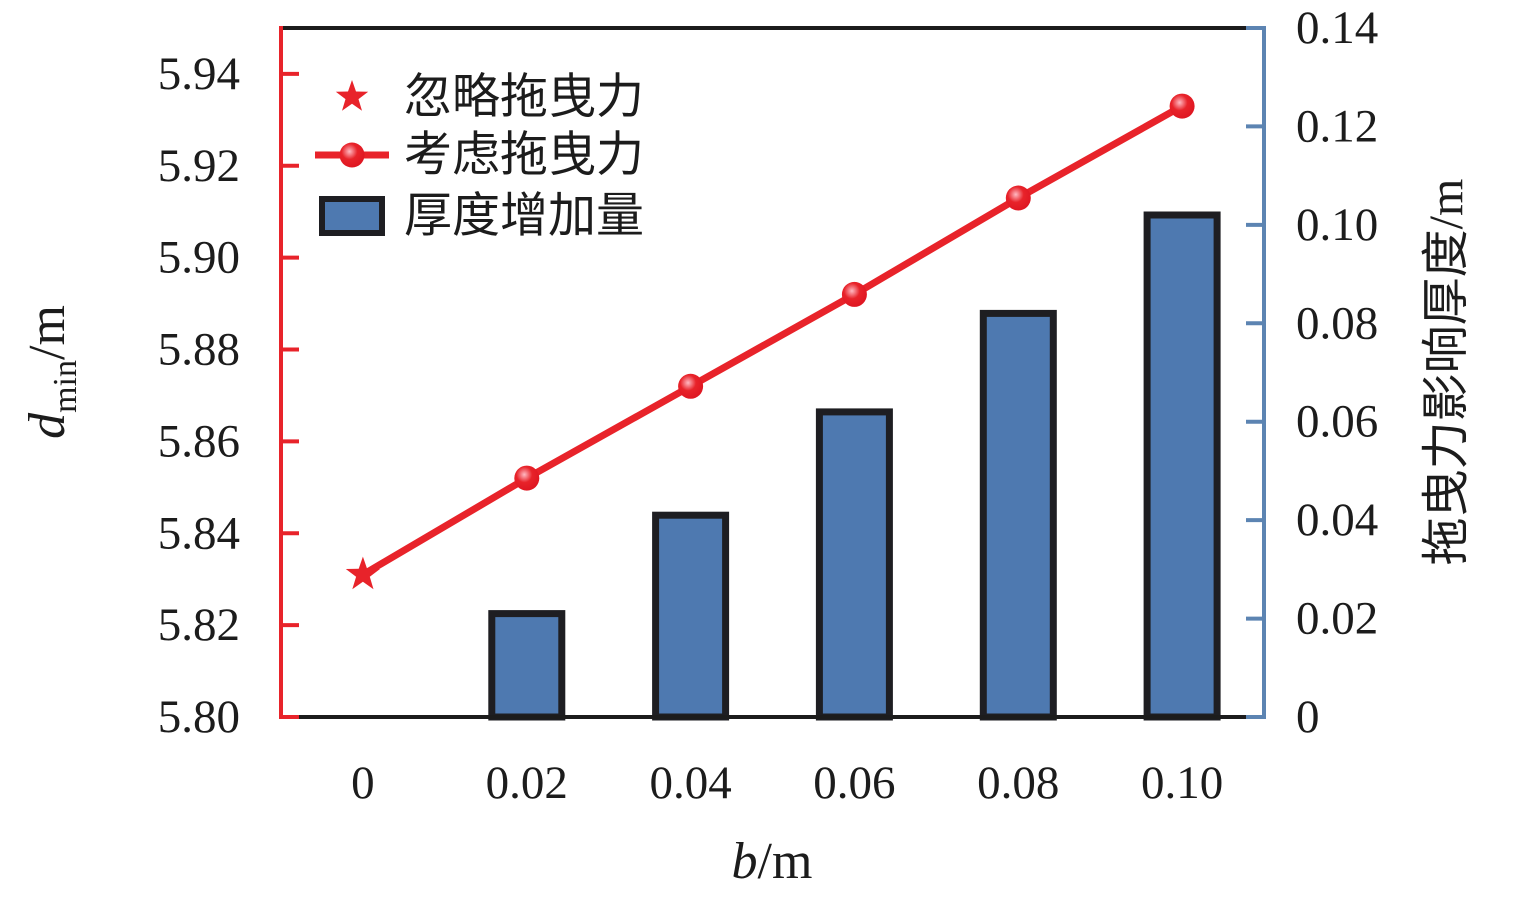 The height and width of the screenshot is (899, 1535). I want to click on left-axis-unit: /m, so click(47, 332).